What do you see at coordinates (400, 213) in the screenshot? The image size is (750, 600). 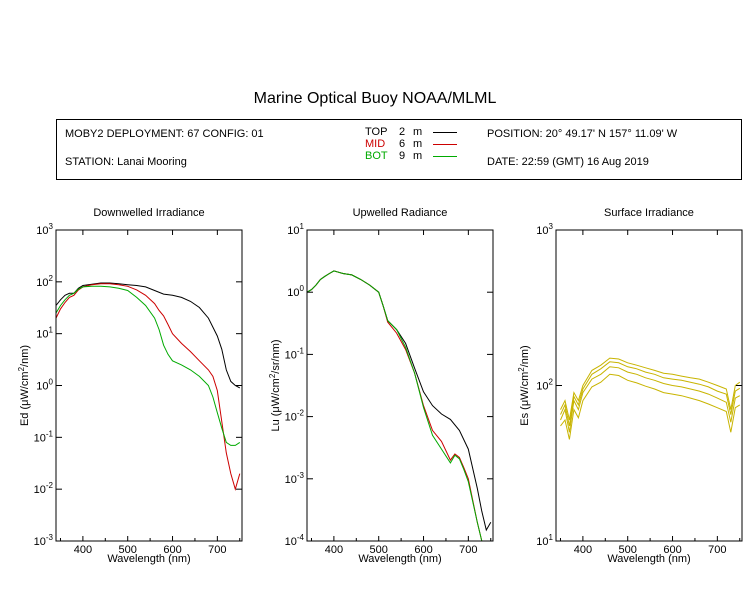 I see `panel-title: Upwelled Radiance` at bounding box center [400, 213].